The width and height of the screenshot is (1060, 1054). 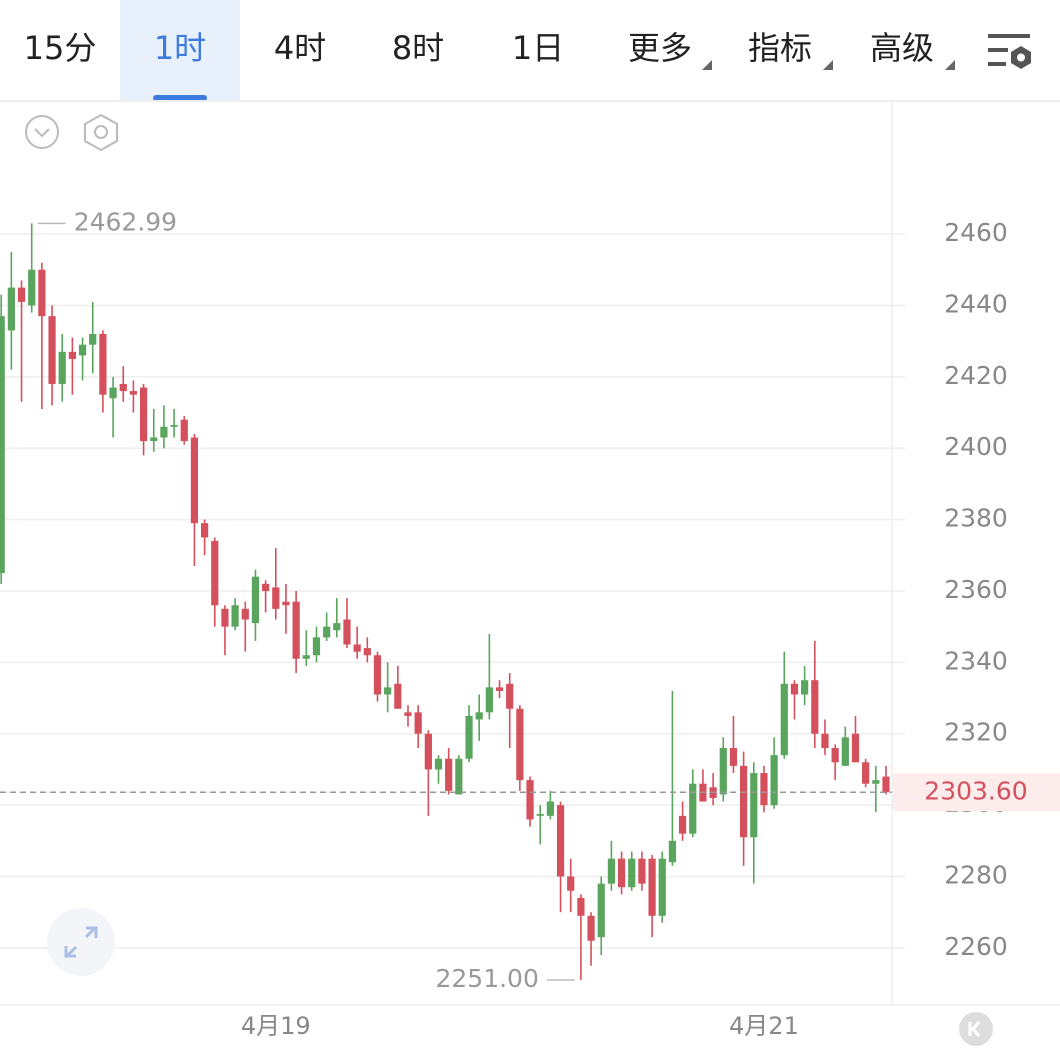 What do you see at coordinates (276, 1026) in the screenshot?
I see `x-tick-label: 4月19` at bounding box center [276, 1026].